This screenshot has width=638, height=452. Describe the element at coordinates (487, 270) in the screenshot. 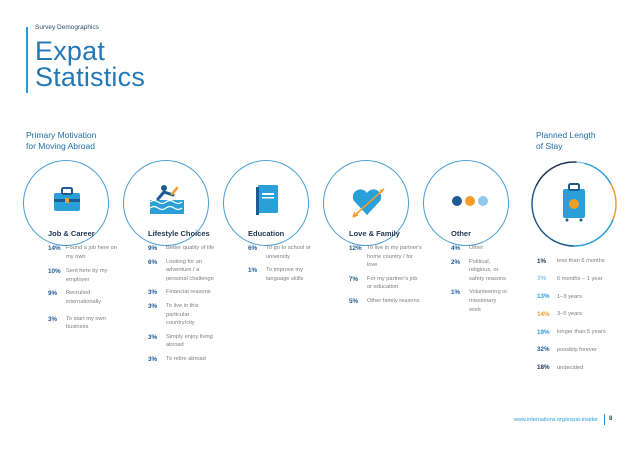

I see `item-description: Political, religious, or safety reasons` at that location.